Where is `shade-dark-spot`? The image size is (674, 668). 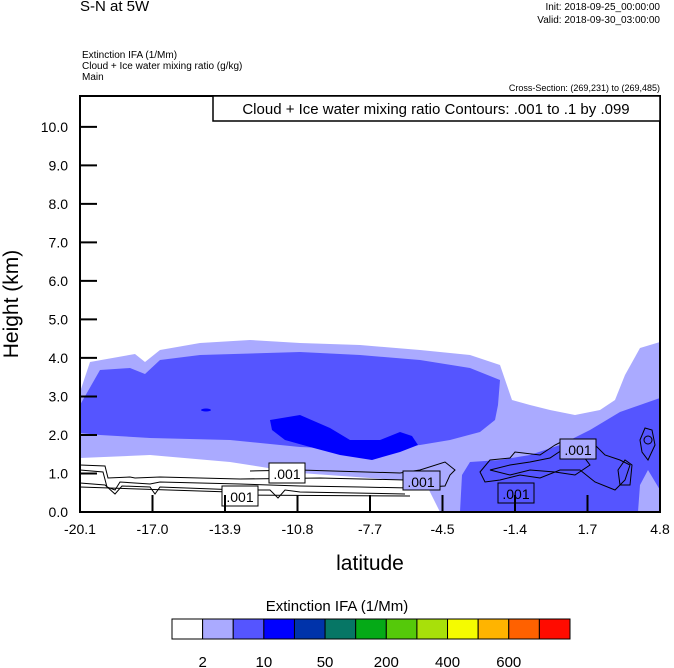
shade-dark-spot is located at coordinates (206, 410).